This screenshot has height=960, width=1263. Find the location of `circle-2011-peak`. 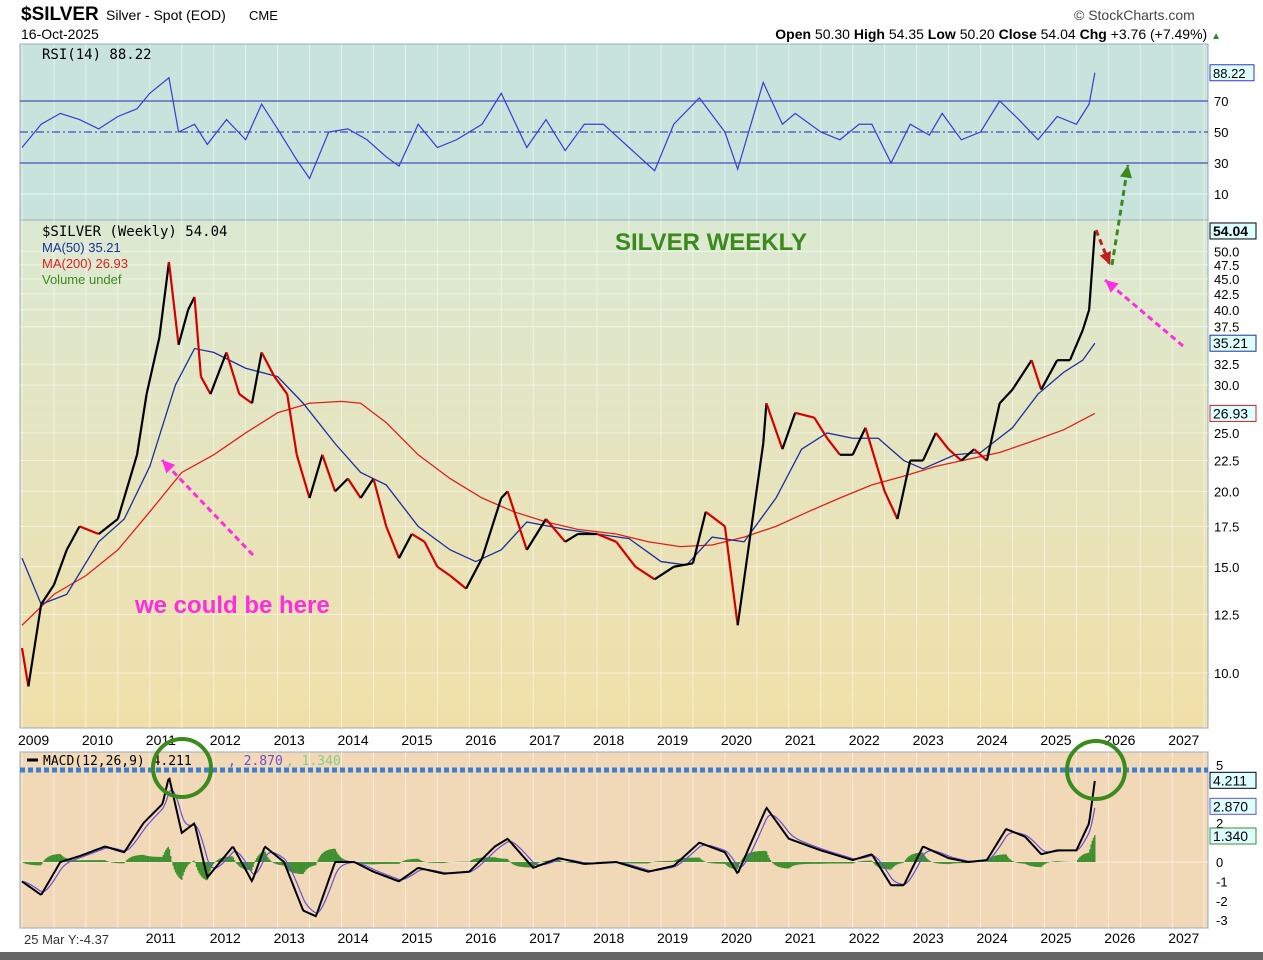

circle-2011-peak is located at coordinates (182, 768).